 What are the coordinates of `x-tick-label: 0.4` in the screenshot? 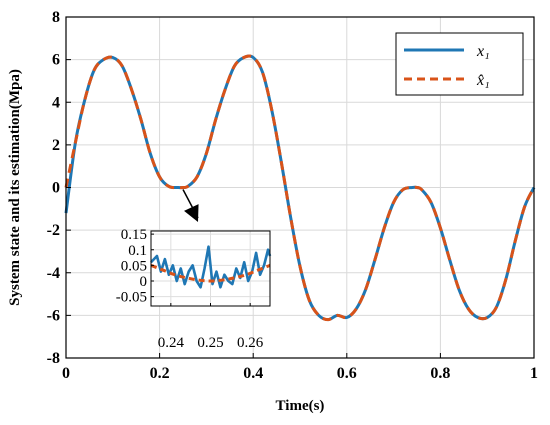 It's located at (253, 373).